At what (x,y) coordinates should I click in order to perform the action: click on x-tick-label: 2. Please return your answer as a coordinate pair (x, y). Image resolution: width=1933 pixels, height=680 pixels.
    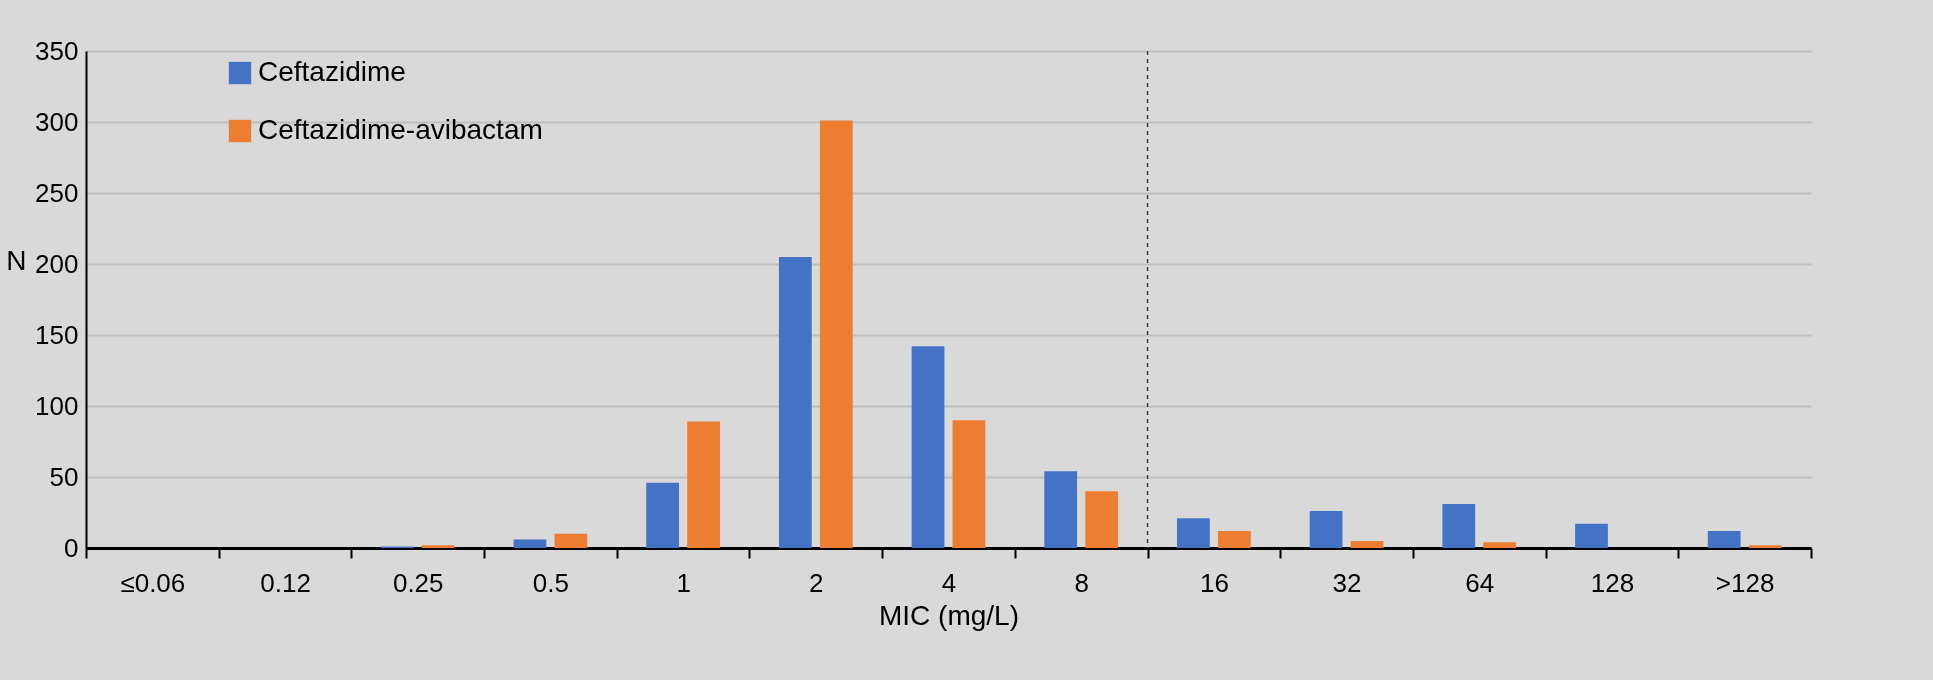
    Looking at the image, I should click on (816, 582).